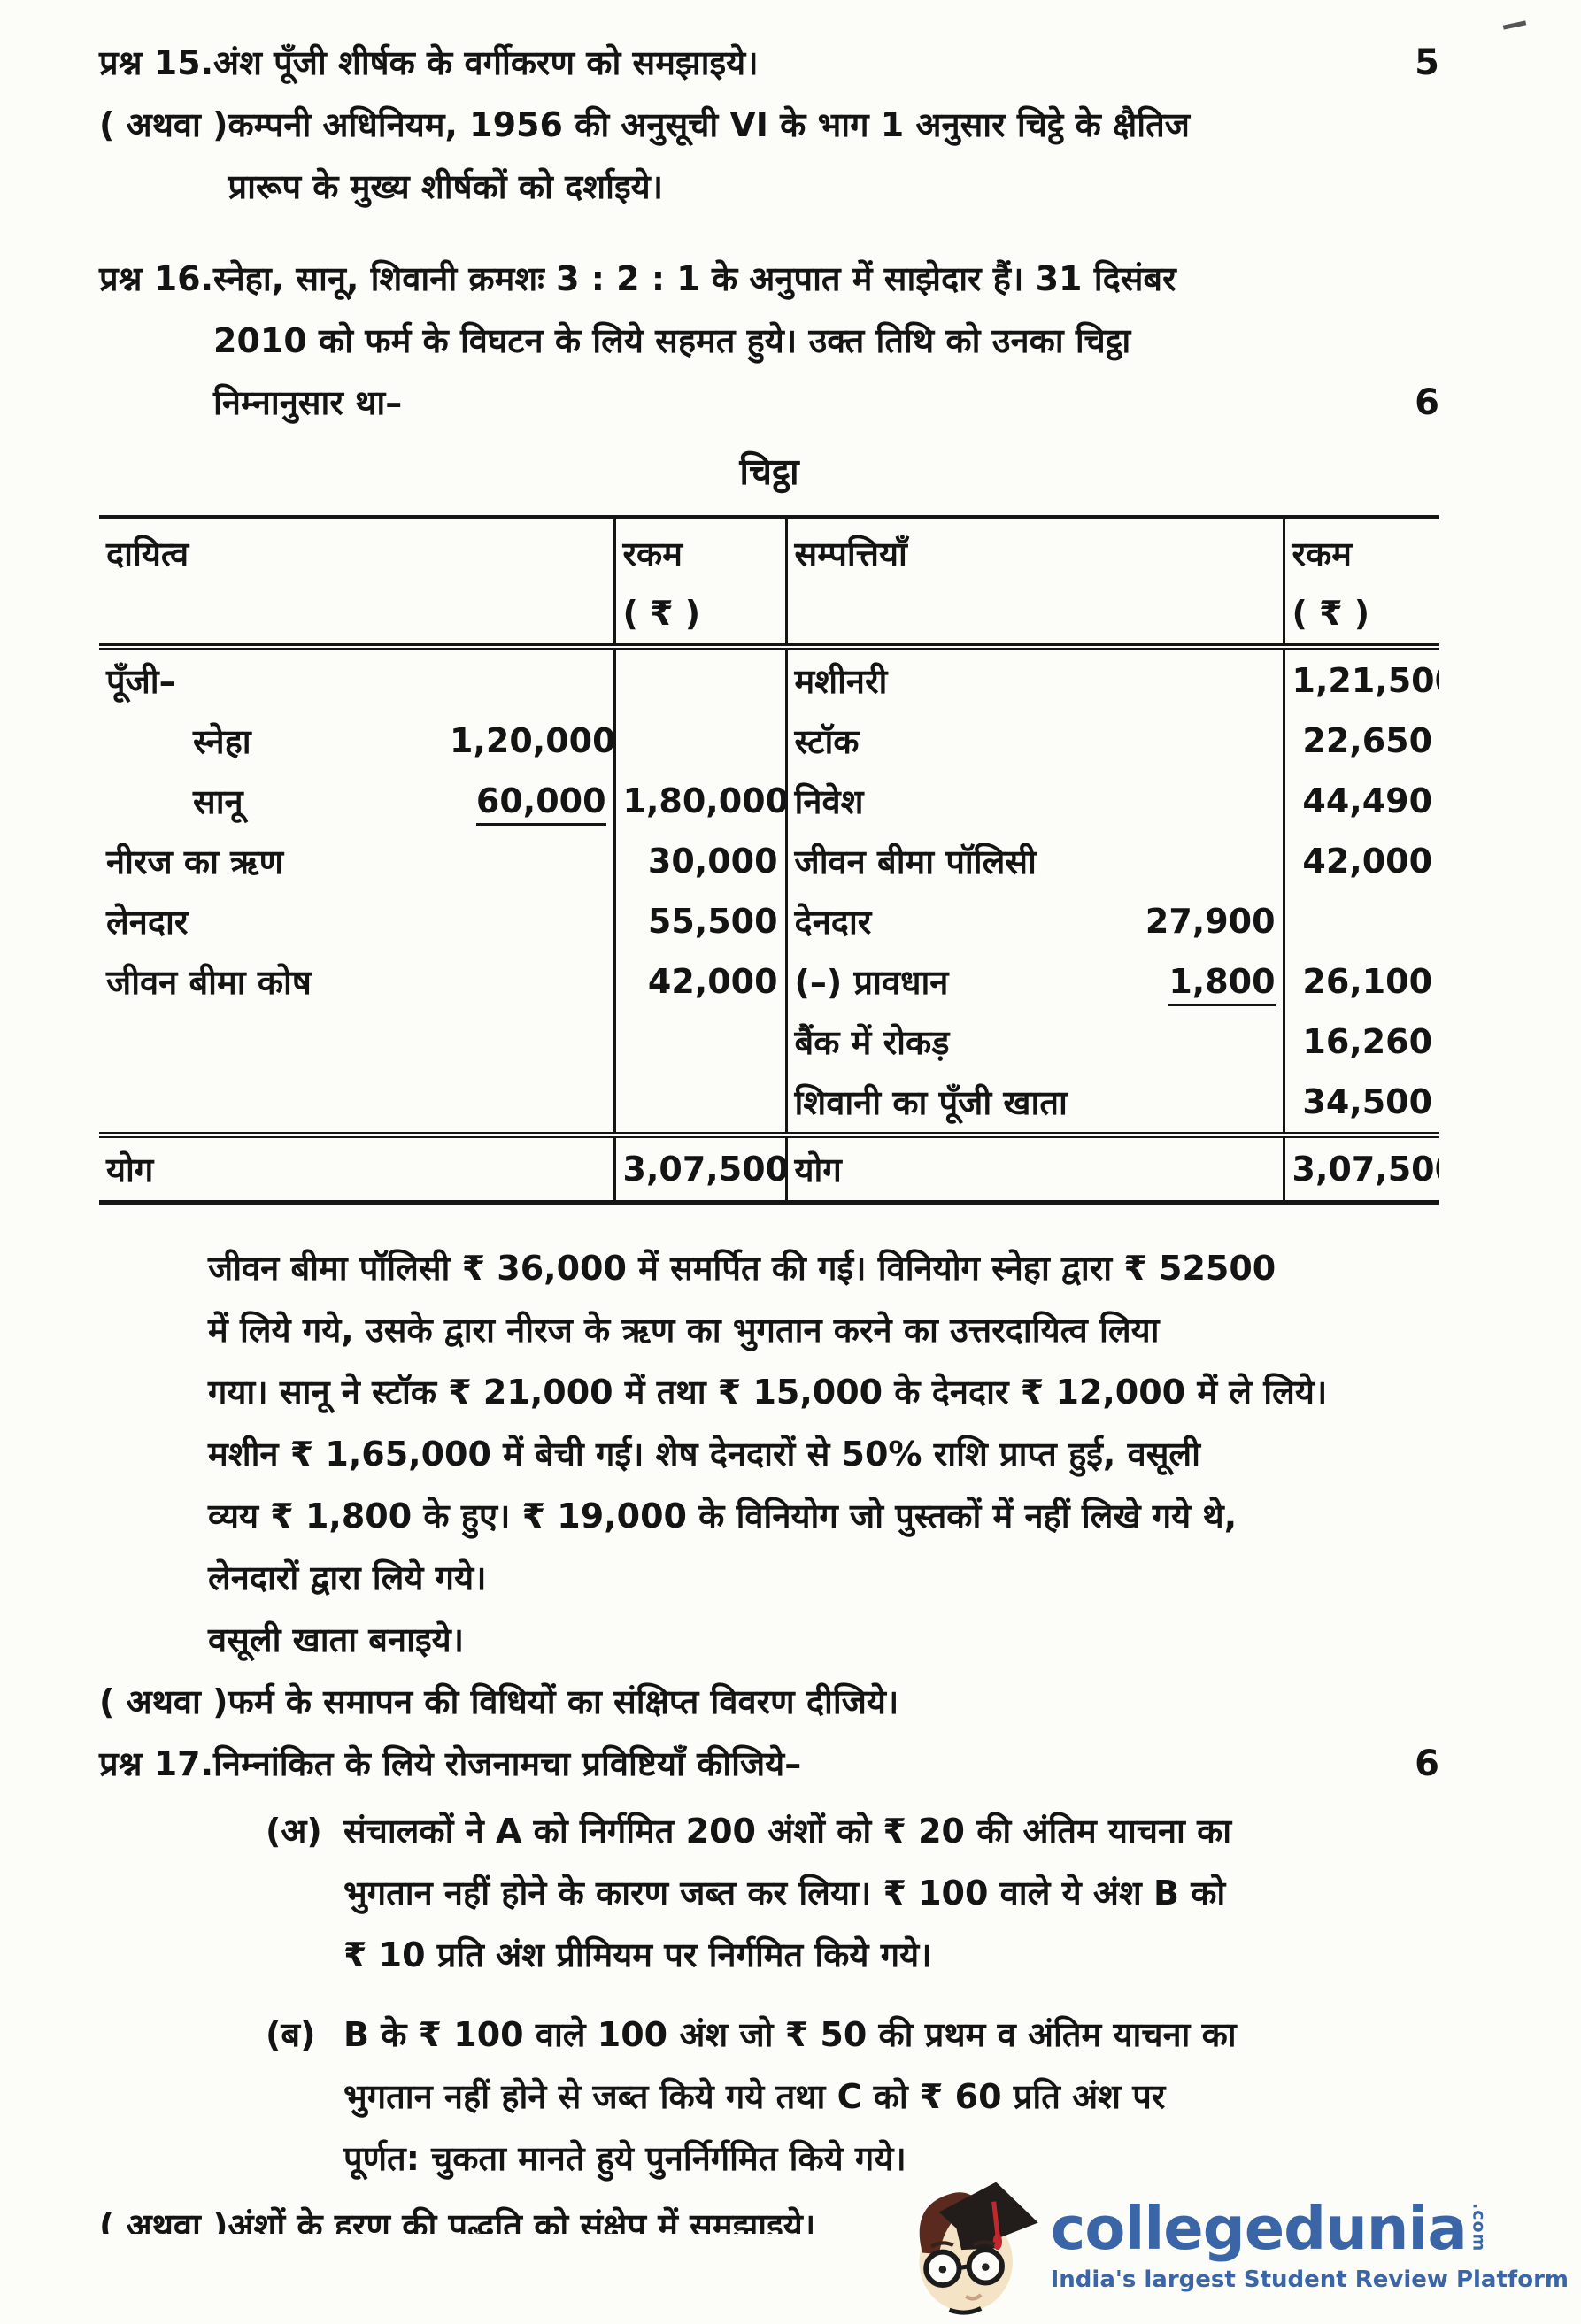 The width and height of the screenshot is (1581, 2324). Describe the element at coordinates (769, 801) in the screenshot. I see `table-row: सानू 60,000 1,80,000 निवेश 44,490` at that location.